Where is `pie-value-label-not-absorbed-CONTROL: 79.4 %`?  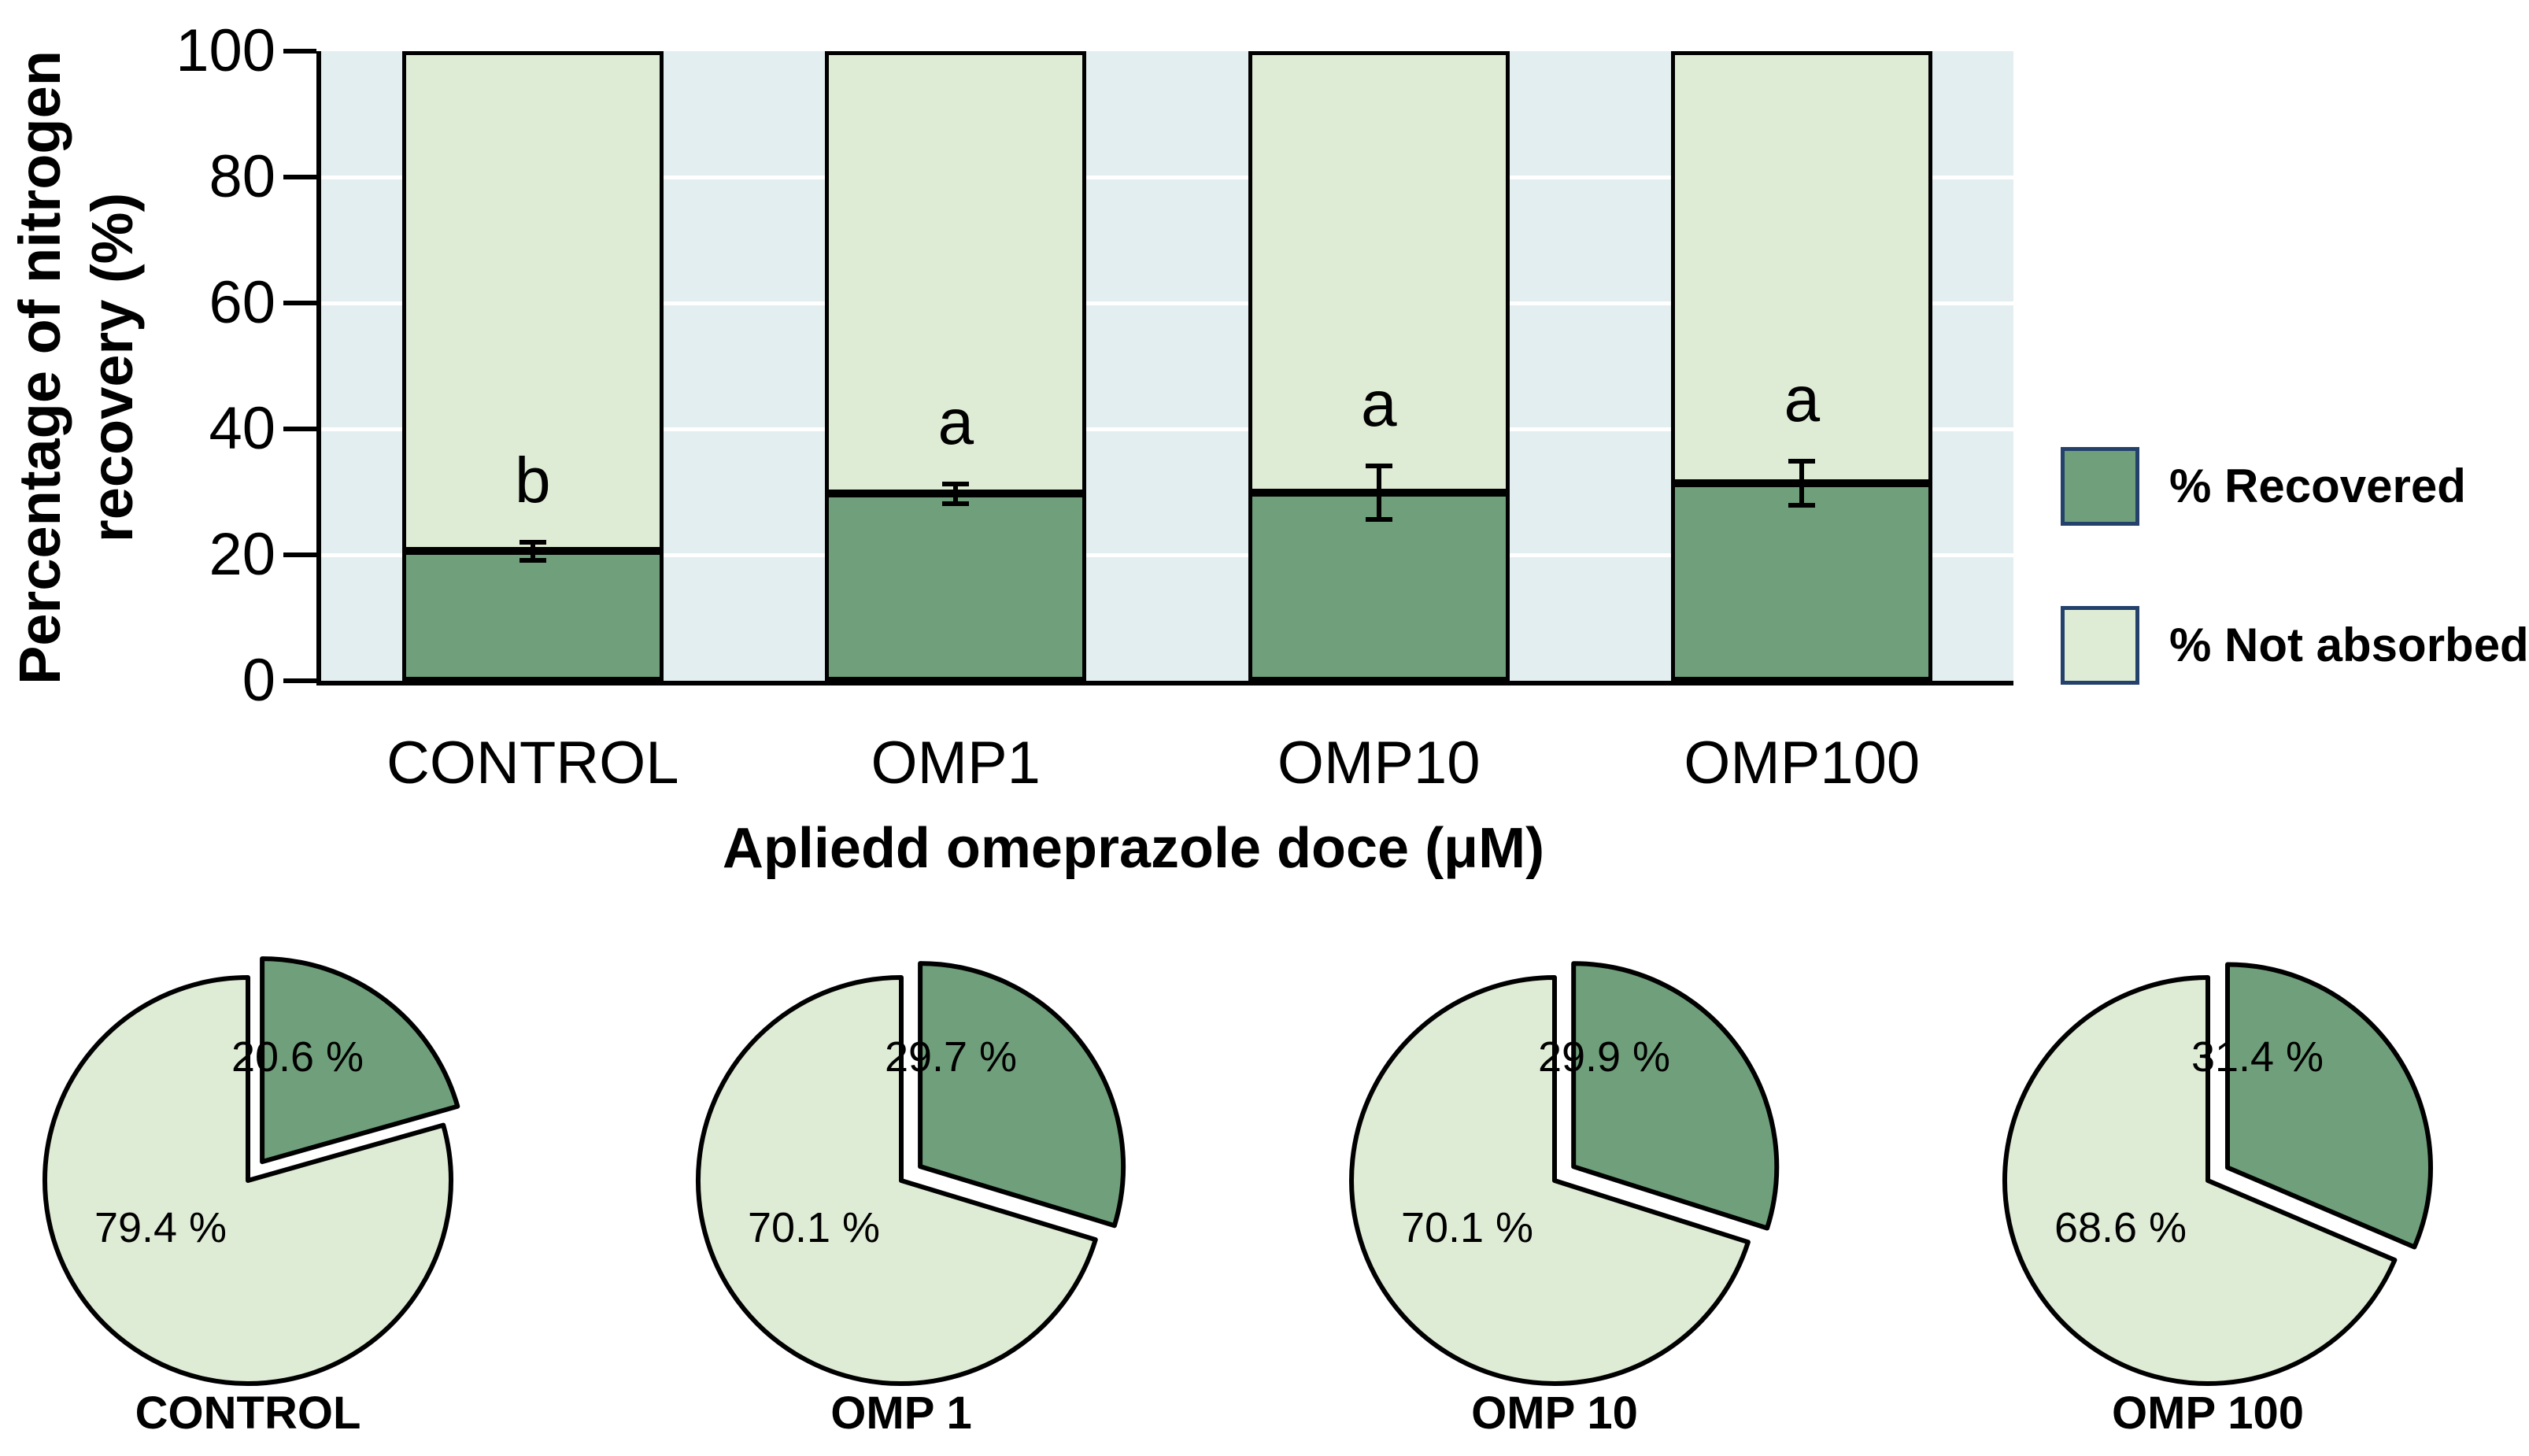
pie-value-label-not-absorbed-CONTROL: 79.4 % is located at coordinates (160, 1227).